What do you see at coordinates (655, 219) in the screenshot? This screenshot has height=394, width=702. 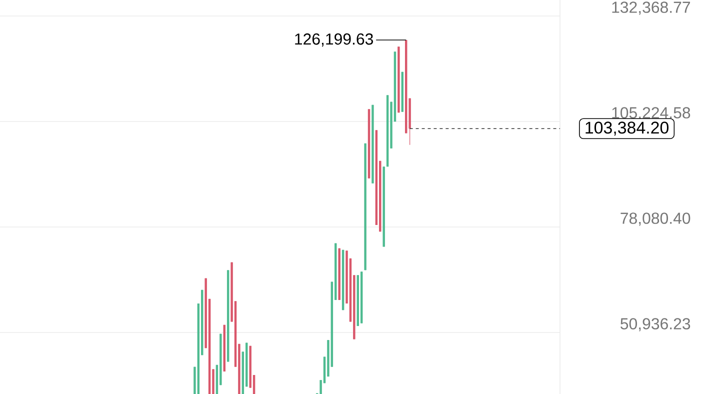 I see `y-tick-label: 78,080.40` at bounding box center [655, 219].